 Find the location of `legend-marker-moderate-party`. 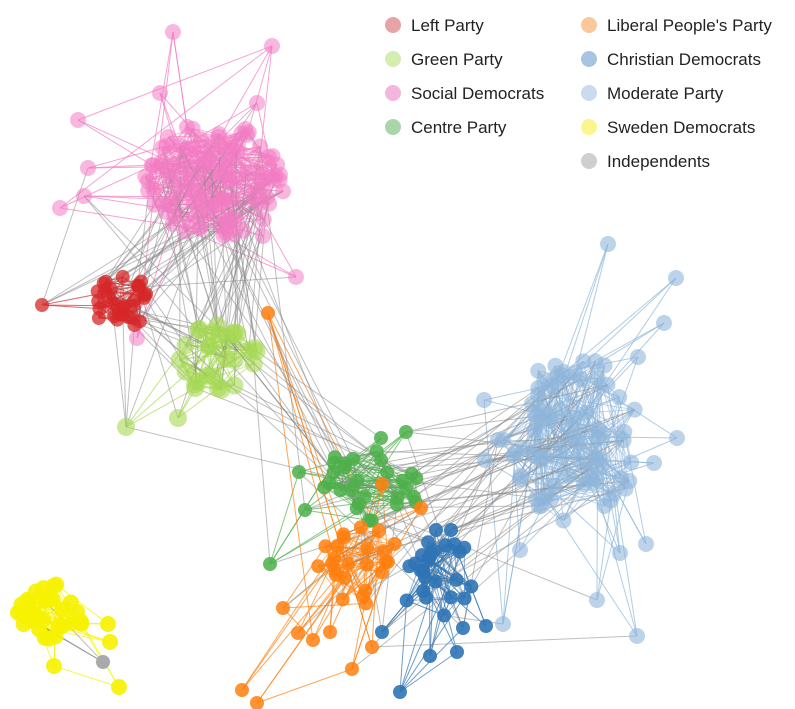

legend-marker-moderate-party is located at coordinates (589, 93).